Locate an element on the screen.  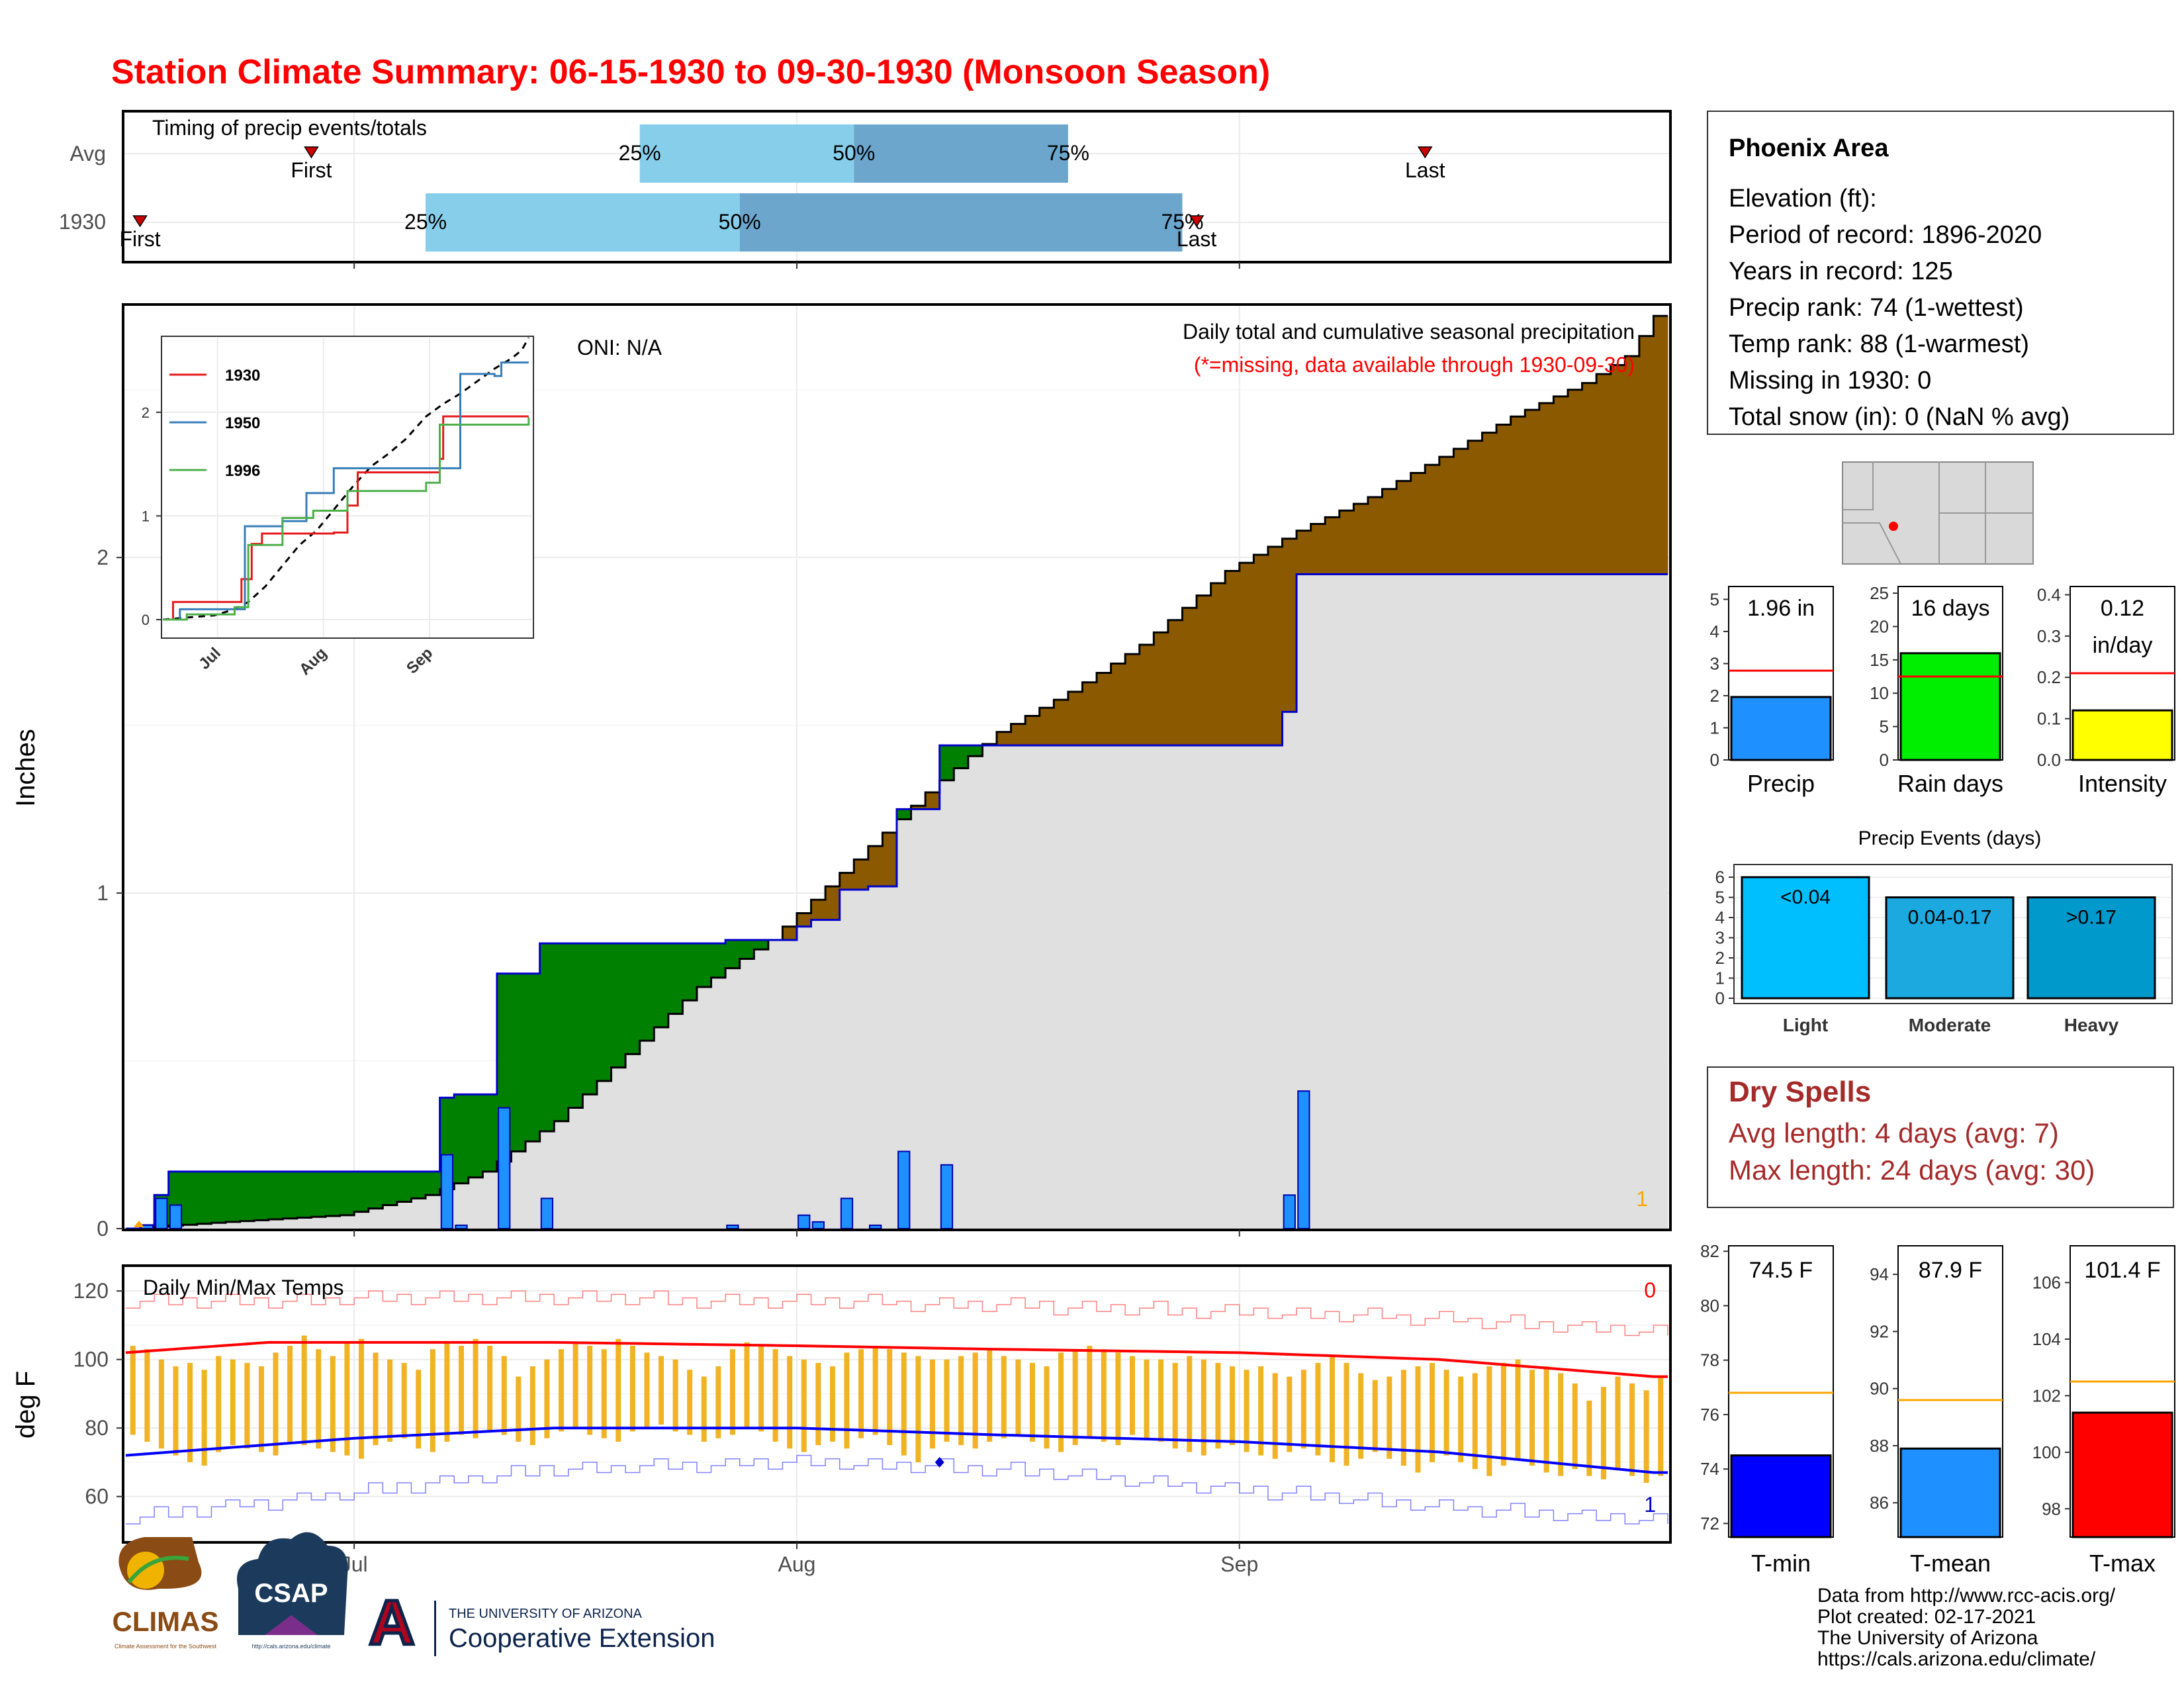
temp-bar-y-tick: 102 is located at coordinates (2046, 1395).